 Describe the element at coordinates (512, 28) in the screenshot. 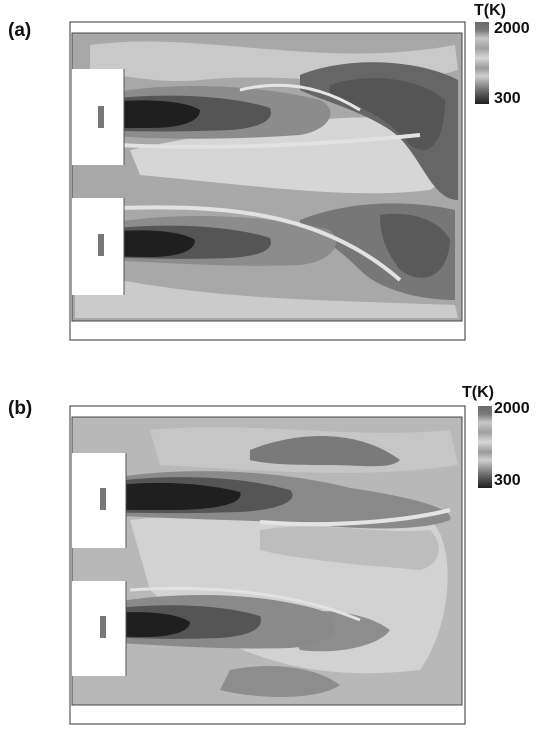

I see `colorbar-max-a: 2000` at that location.